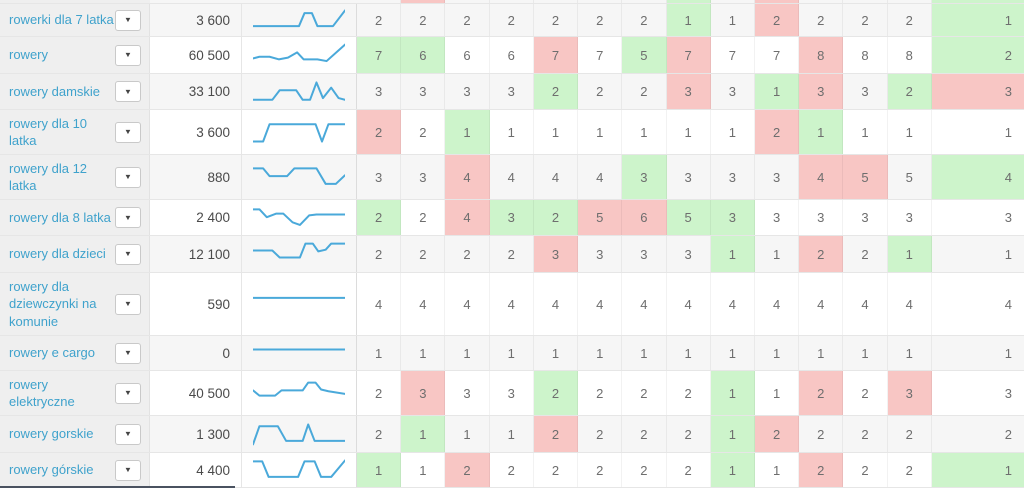  I want to click on keyword-cell: rowery gorskie ▼, so click(75, 434).